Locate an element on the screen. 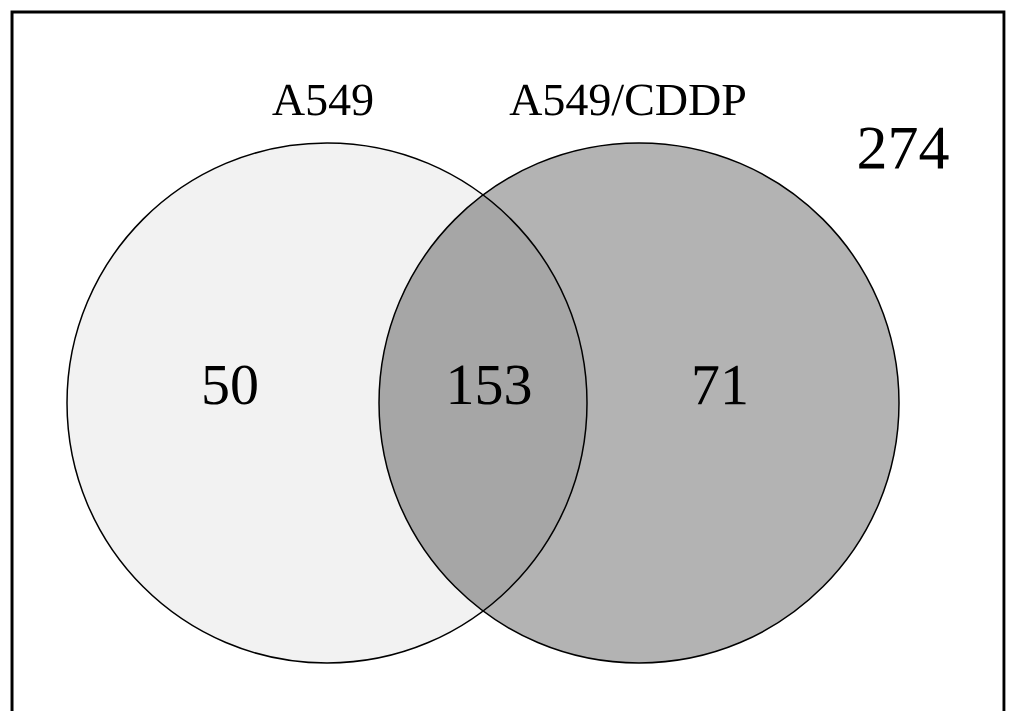 The image size is (1016, 711). text: 274 is located at coordinates (904, 148).